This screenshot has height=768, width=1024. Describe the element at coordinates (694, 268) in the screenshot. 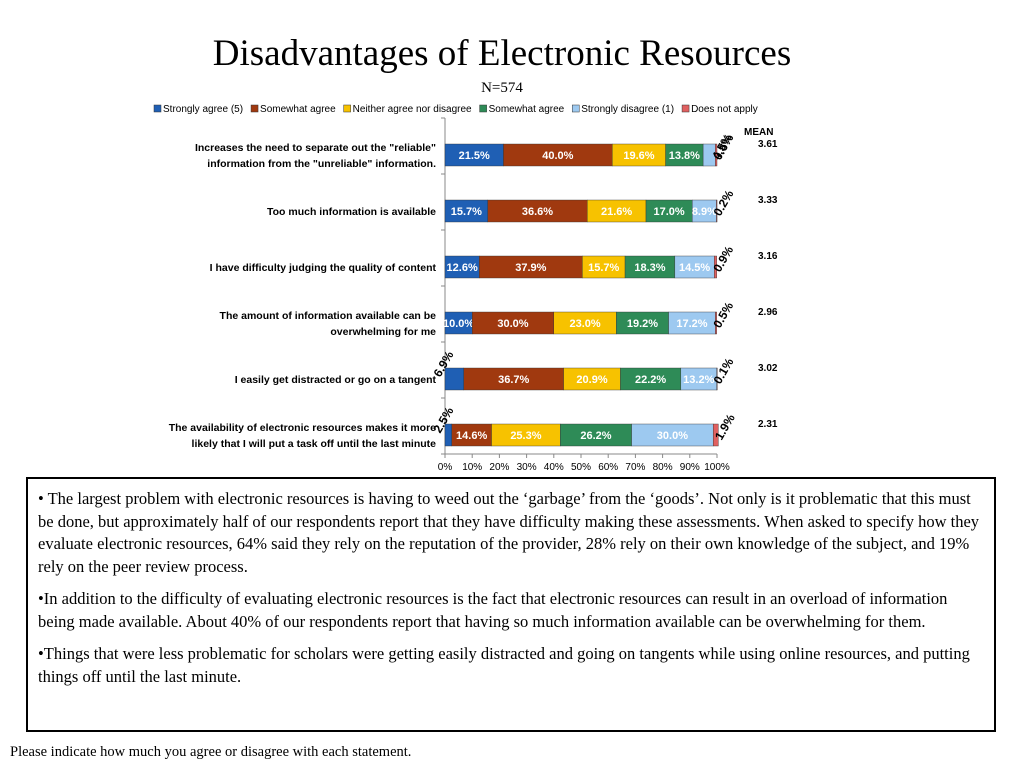

I see `data-label: 14.5%` at that location.